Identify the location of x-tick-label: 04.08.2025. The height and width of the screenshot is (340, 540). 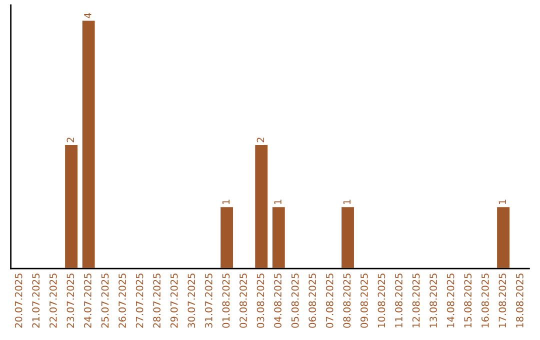
(278, 301).